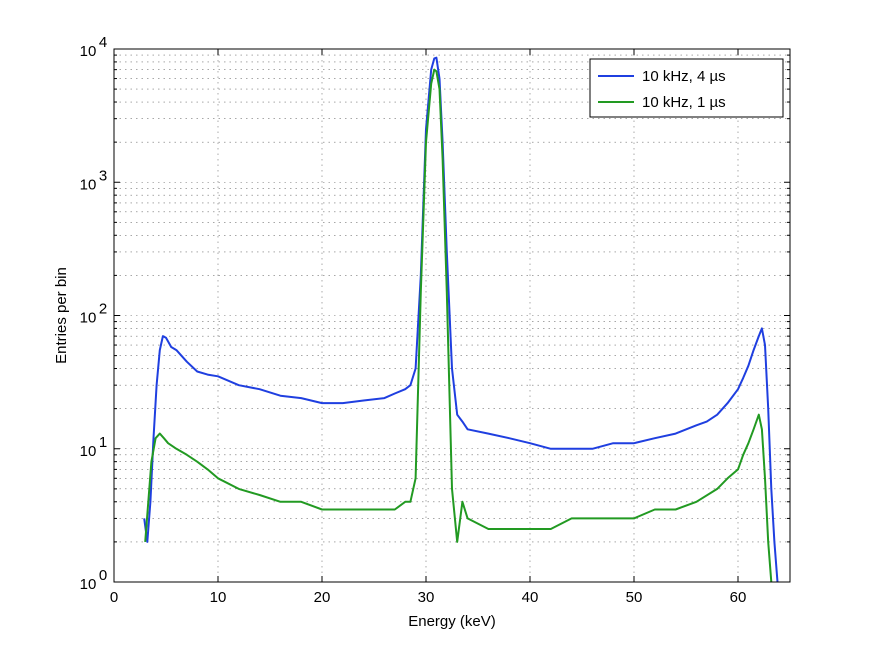 Image resolution: width=872 pixels, height=656 pixels. Describe the element at coordinates (218, 597) in the screenshot. I see `x-tick-label: 10` at that location.